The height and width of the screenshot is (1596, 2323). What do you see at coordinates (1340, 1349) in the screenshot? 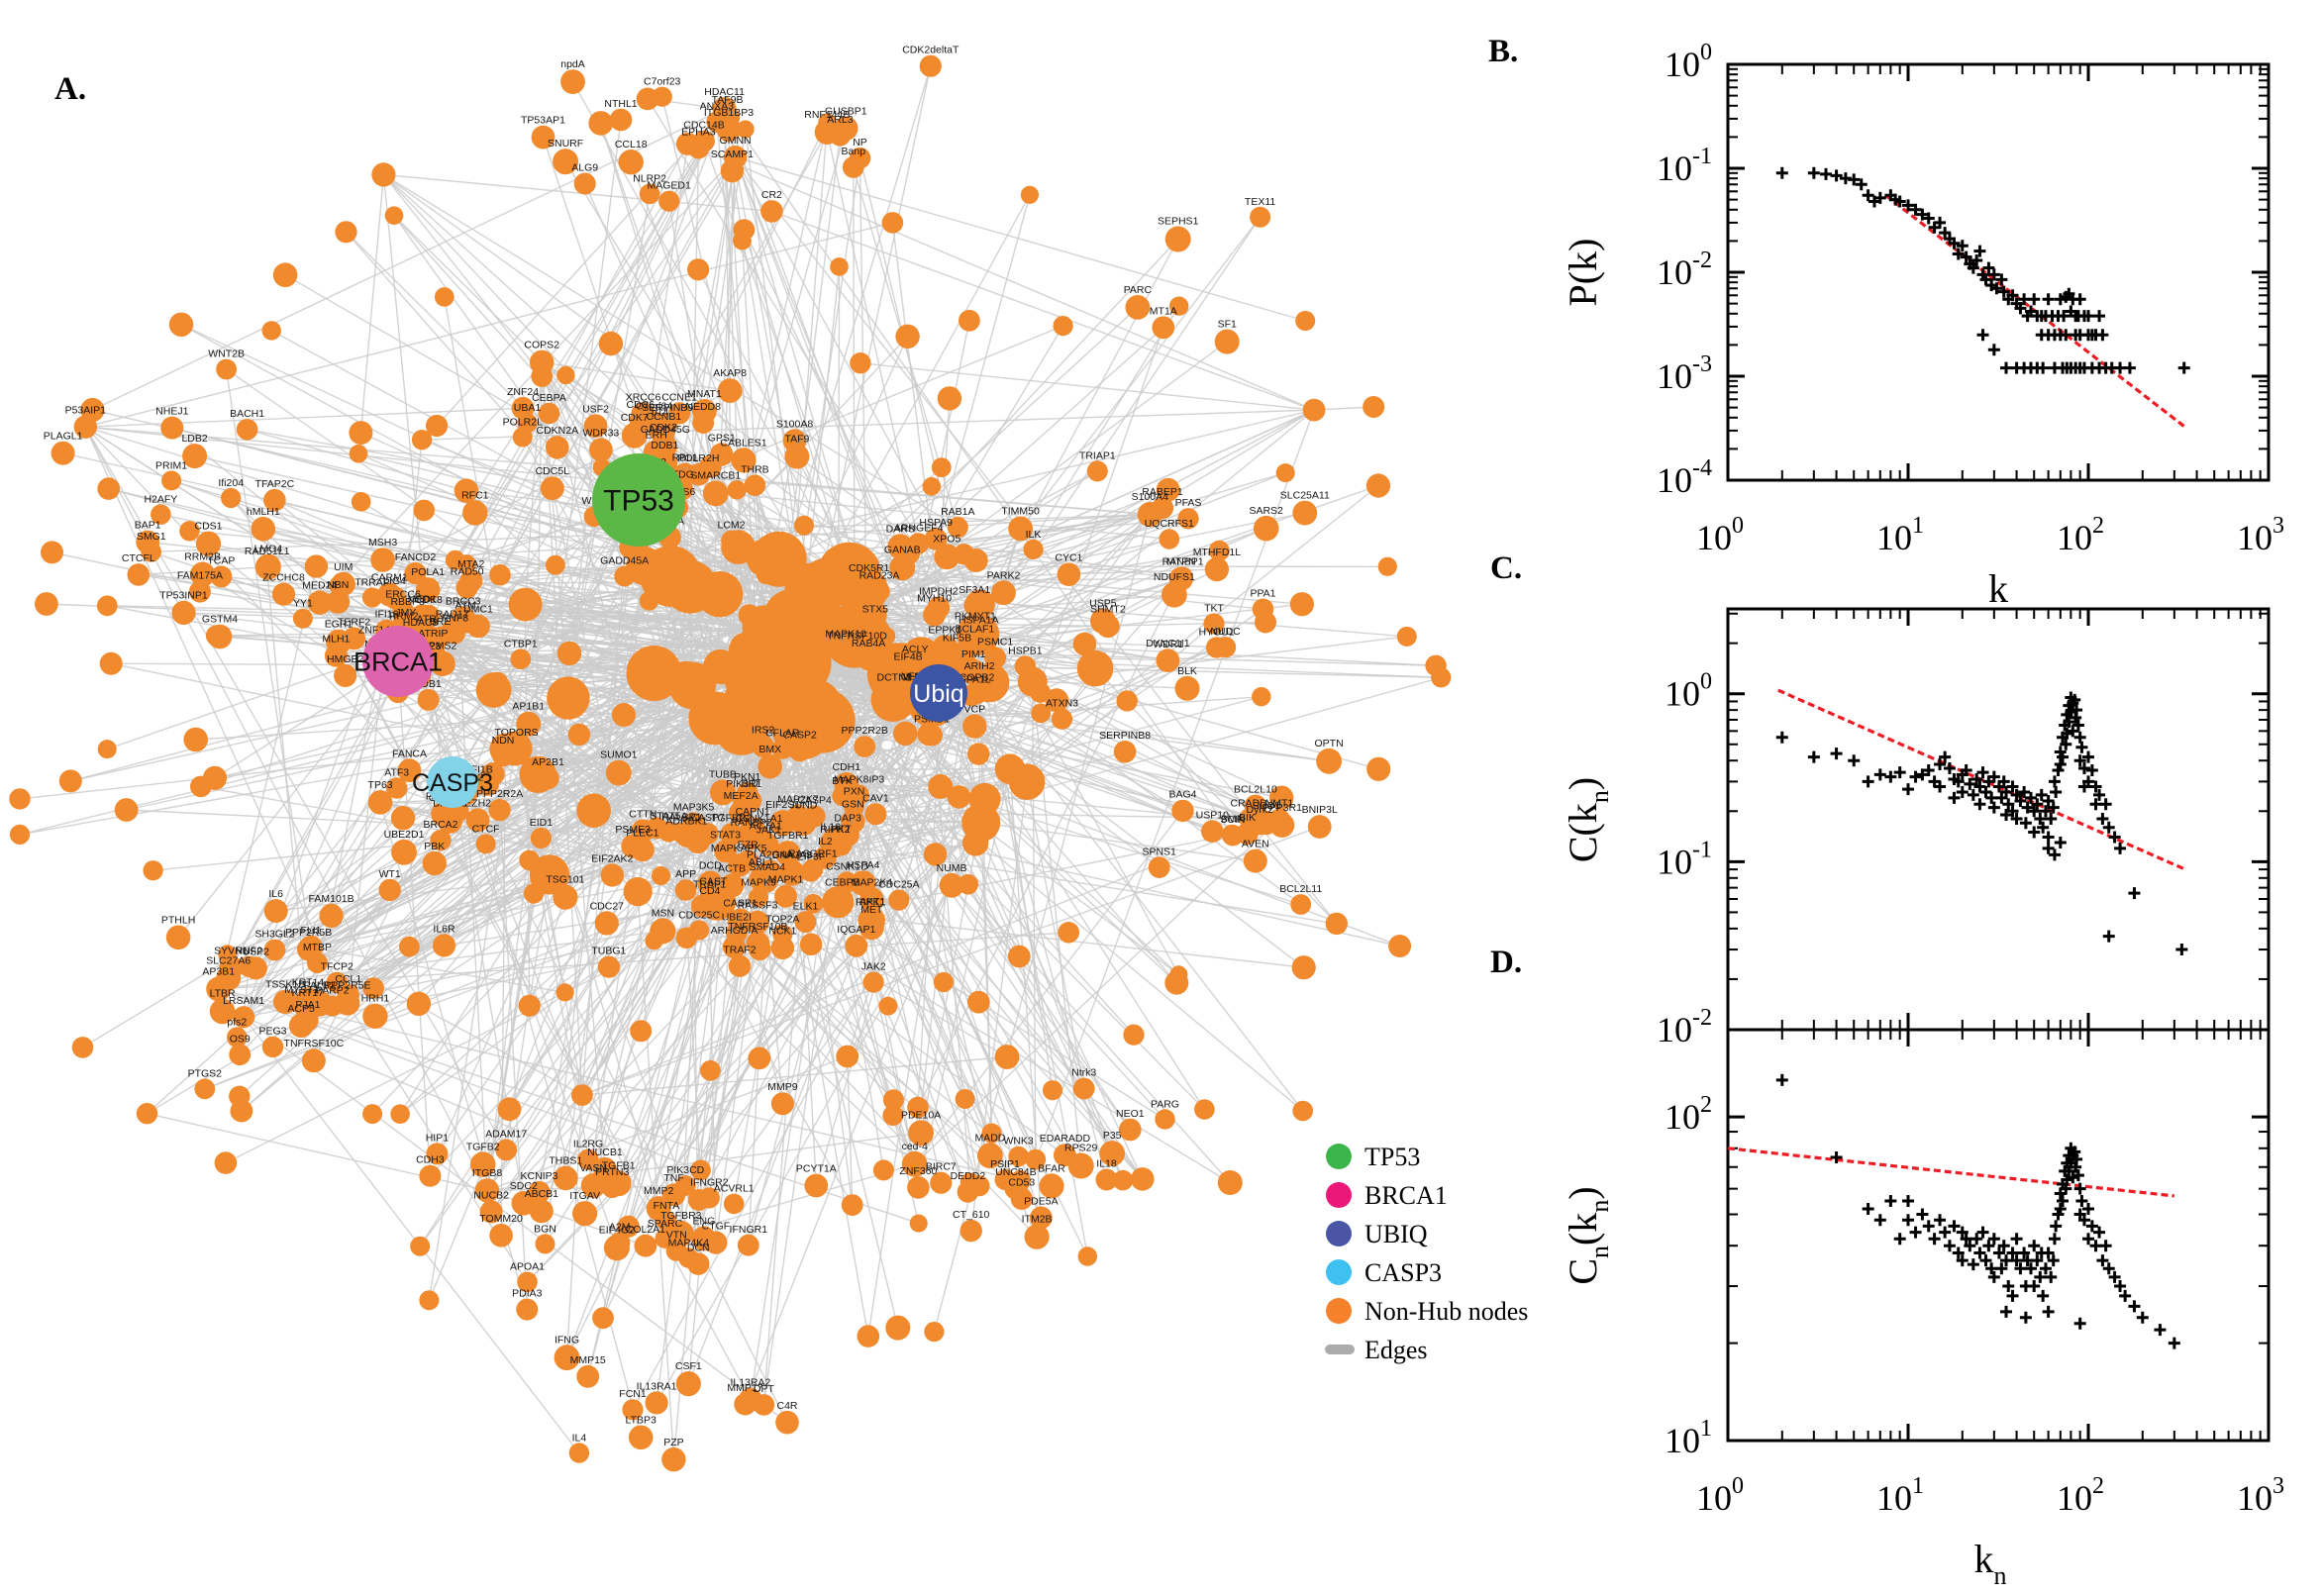
I see `legend-swatch-edges` at bounding box center [1340, 1349].